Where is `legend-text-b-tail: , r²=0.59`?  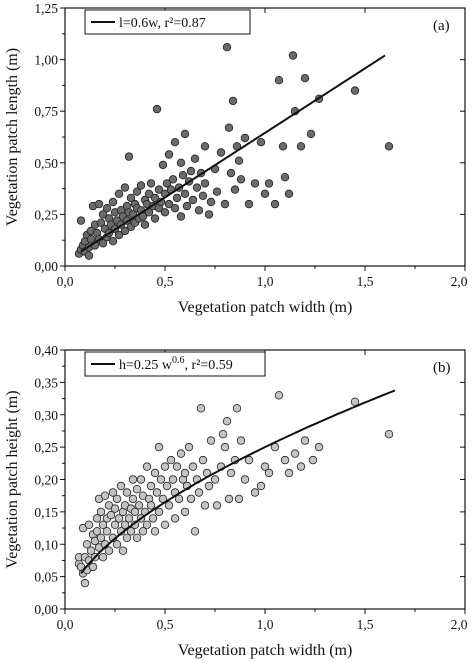 legend-text-b-tail: , r²=0.59 is located at coordinates (209, 365).